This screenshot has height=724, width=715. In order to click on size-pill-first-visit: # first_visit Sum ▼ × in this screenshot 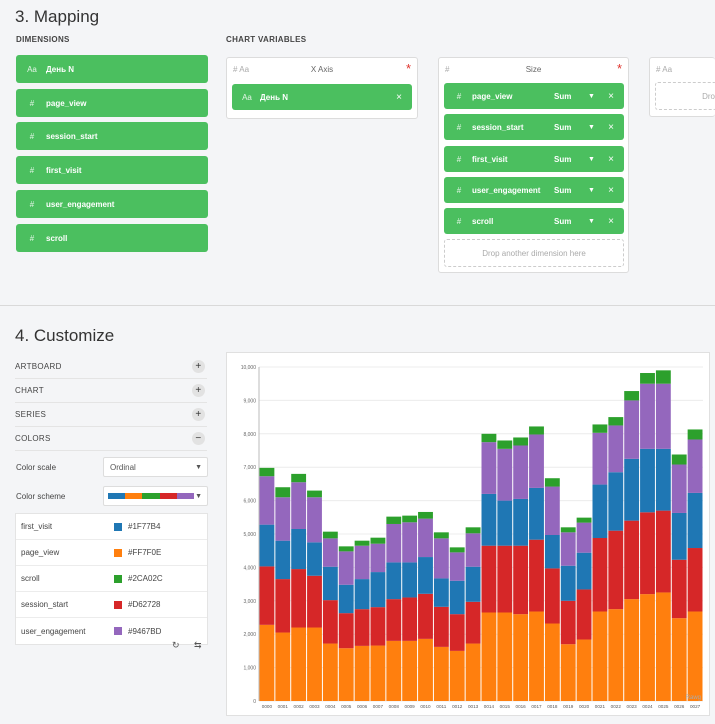, I will do `click(534, 159)`.